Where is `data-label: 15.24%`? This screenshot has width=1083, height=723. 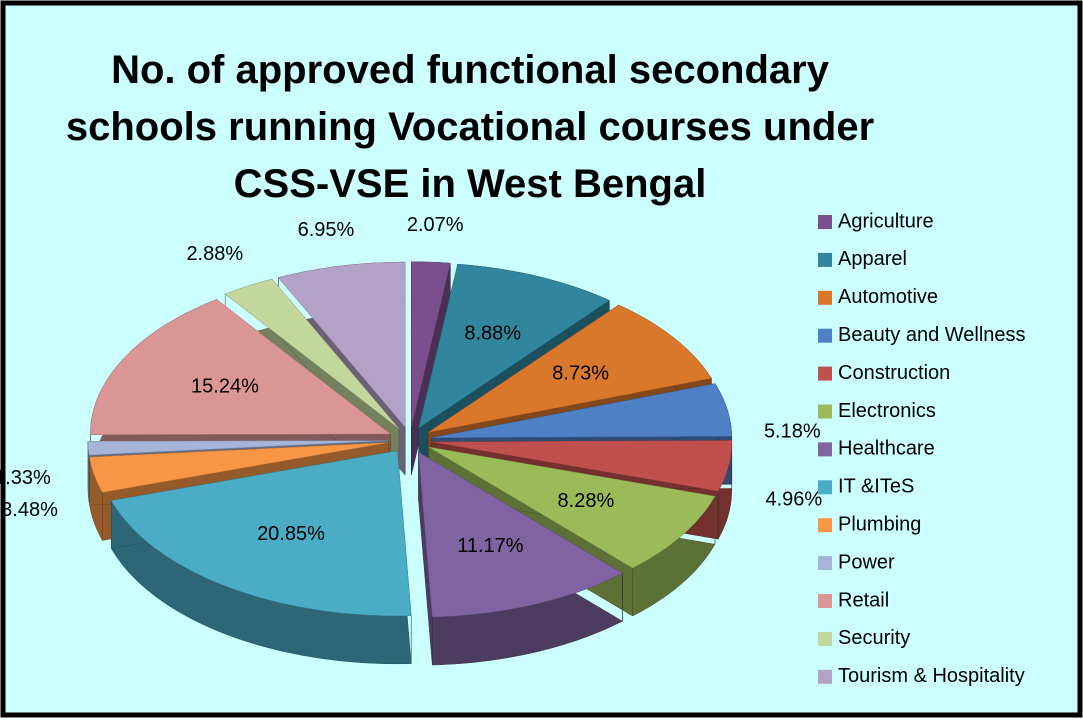
data-label: 15.24% is located at coordinates (225, 387).